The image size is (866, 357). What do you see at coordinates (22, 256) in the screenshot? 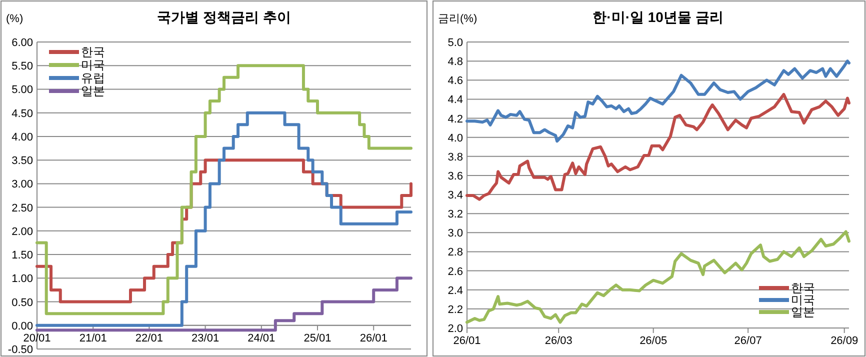
I see `y-tick-label: 1.50` at bounding box center [22, 256].